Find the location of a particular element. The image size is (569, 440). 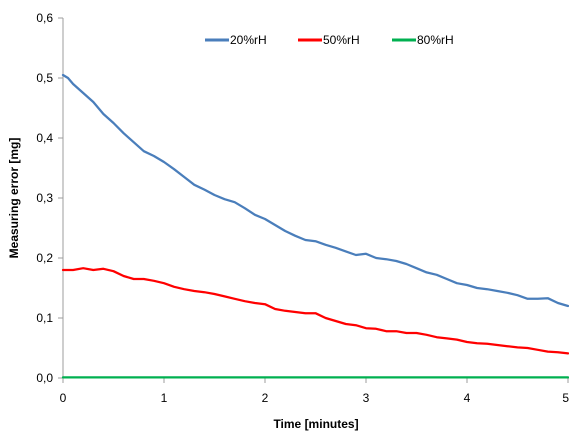

y-tick-label: 0,3 is located at coordinates (44, 198).